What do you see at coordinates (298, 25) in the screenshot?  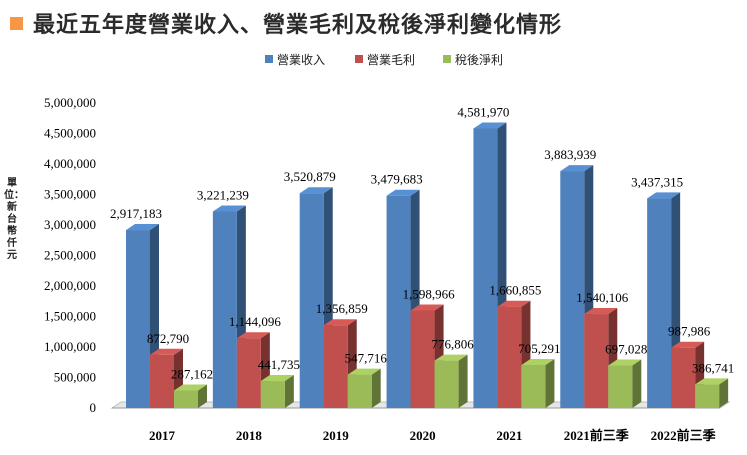 I see `chart-title: 最近五年度營業收入、營業毛利及稅後淨利變化情形` at bounding box center [298, 25].